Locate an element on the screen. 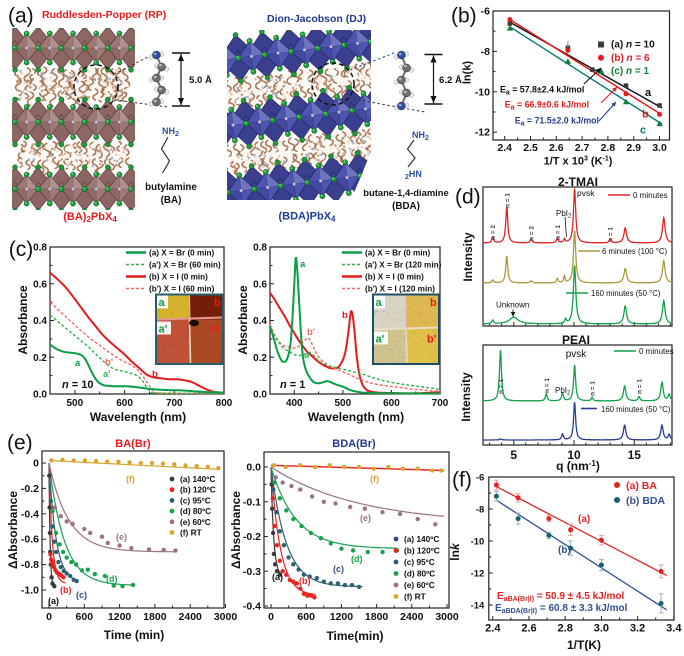 Image resolution: width=684 pixels, height=656 pixels. svg-text: c is located at coordinates (643, 131).